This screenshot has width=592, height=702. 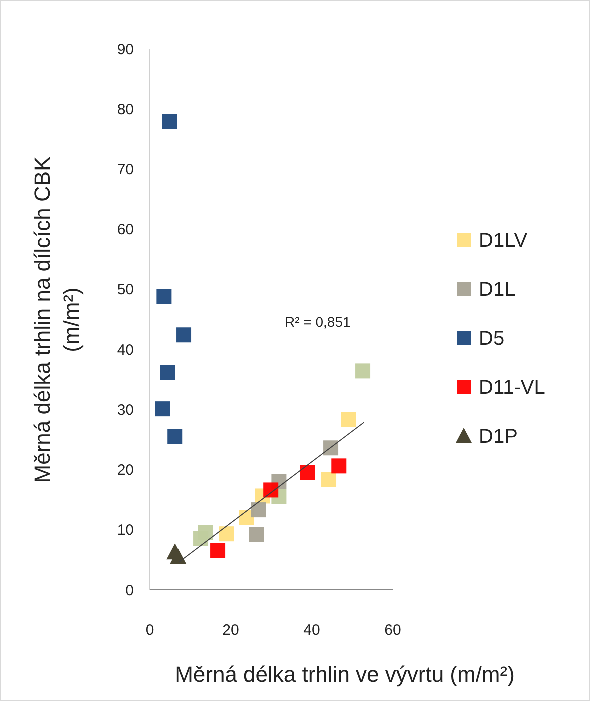 What do you see at coordinates (125, 230) in the screenshot?
I see `y-tick-label: 60` at bounding box center [125, 230].